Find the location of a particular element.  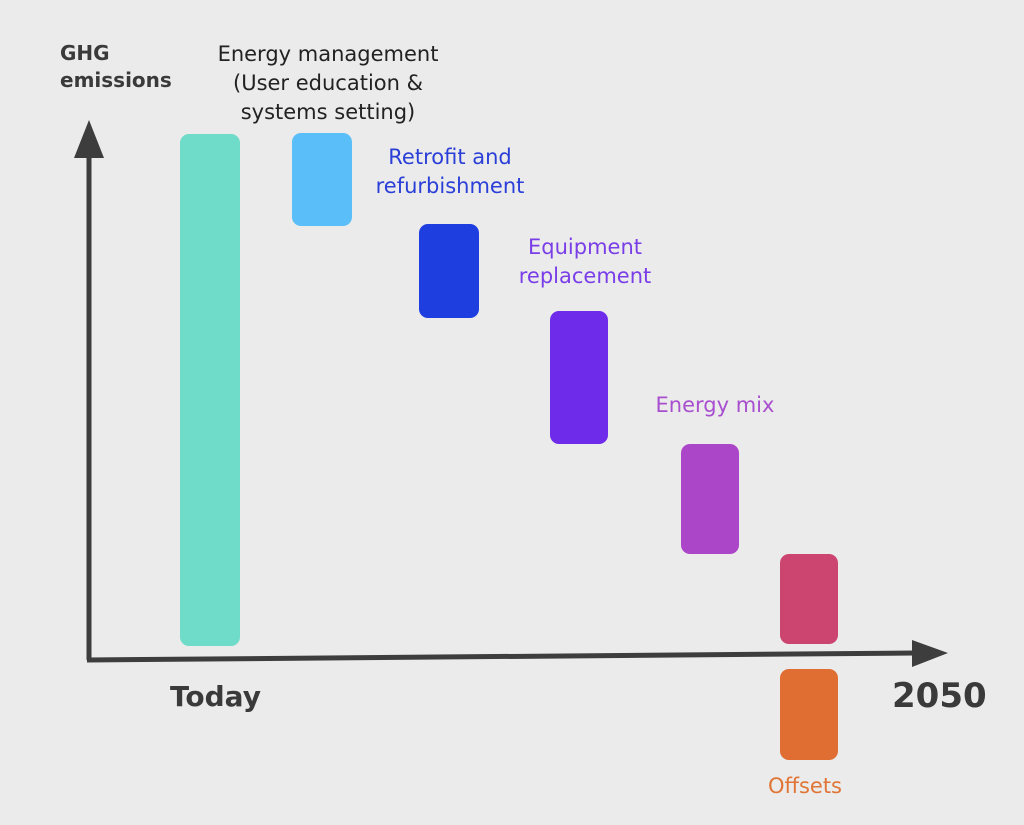

step-bar-retrofit is located at coordinates (449, 271).